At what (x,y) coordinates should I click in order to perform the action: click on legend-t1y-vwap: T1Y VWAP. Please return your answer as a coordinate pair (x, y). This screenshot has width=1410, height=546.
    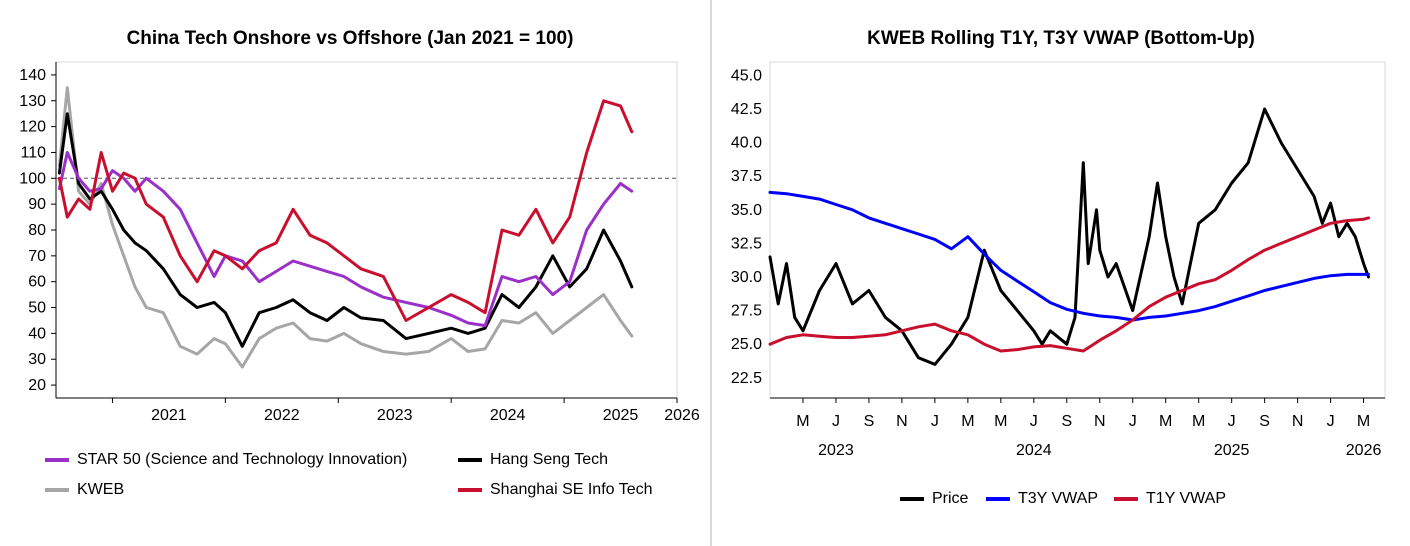
    Looking at the image, I should click on (1170, 499).